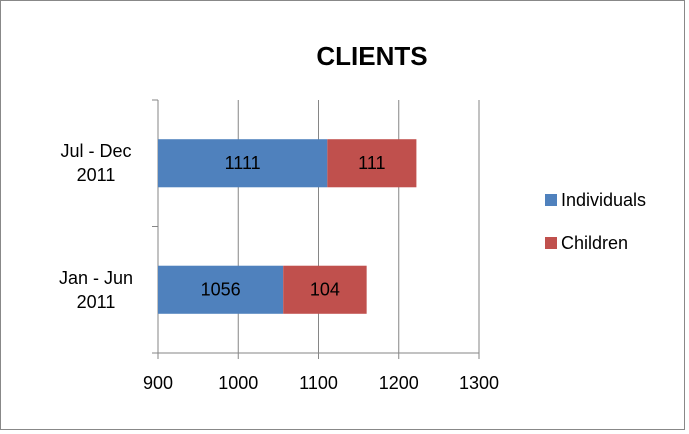 This screenshot has height=434, width=689. I want to click on data-label: 1111, so click(243, 163).